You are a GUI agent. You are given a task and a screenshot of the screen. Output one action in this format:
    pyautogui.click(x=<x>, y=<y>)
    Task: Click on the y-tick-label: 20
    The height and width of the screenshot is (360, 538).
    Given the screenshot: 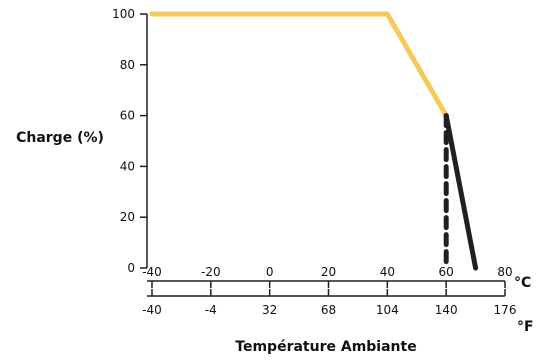 What is the action you would take?
    pyautogui.click(x=127, y=217)
    